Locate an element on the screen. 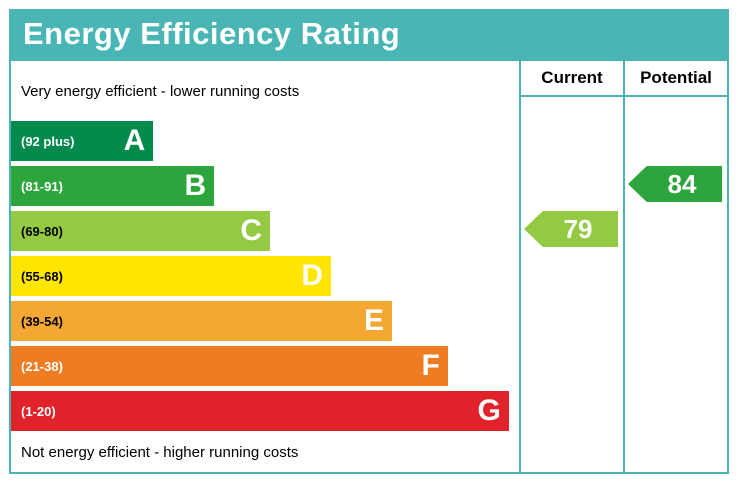 This screenshot has height=483, width=738. band-row-d: (55-68) D is located at coordinates (265, 276).